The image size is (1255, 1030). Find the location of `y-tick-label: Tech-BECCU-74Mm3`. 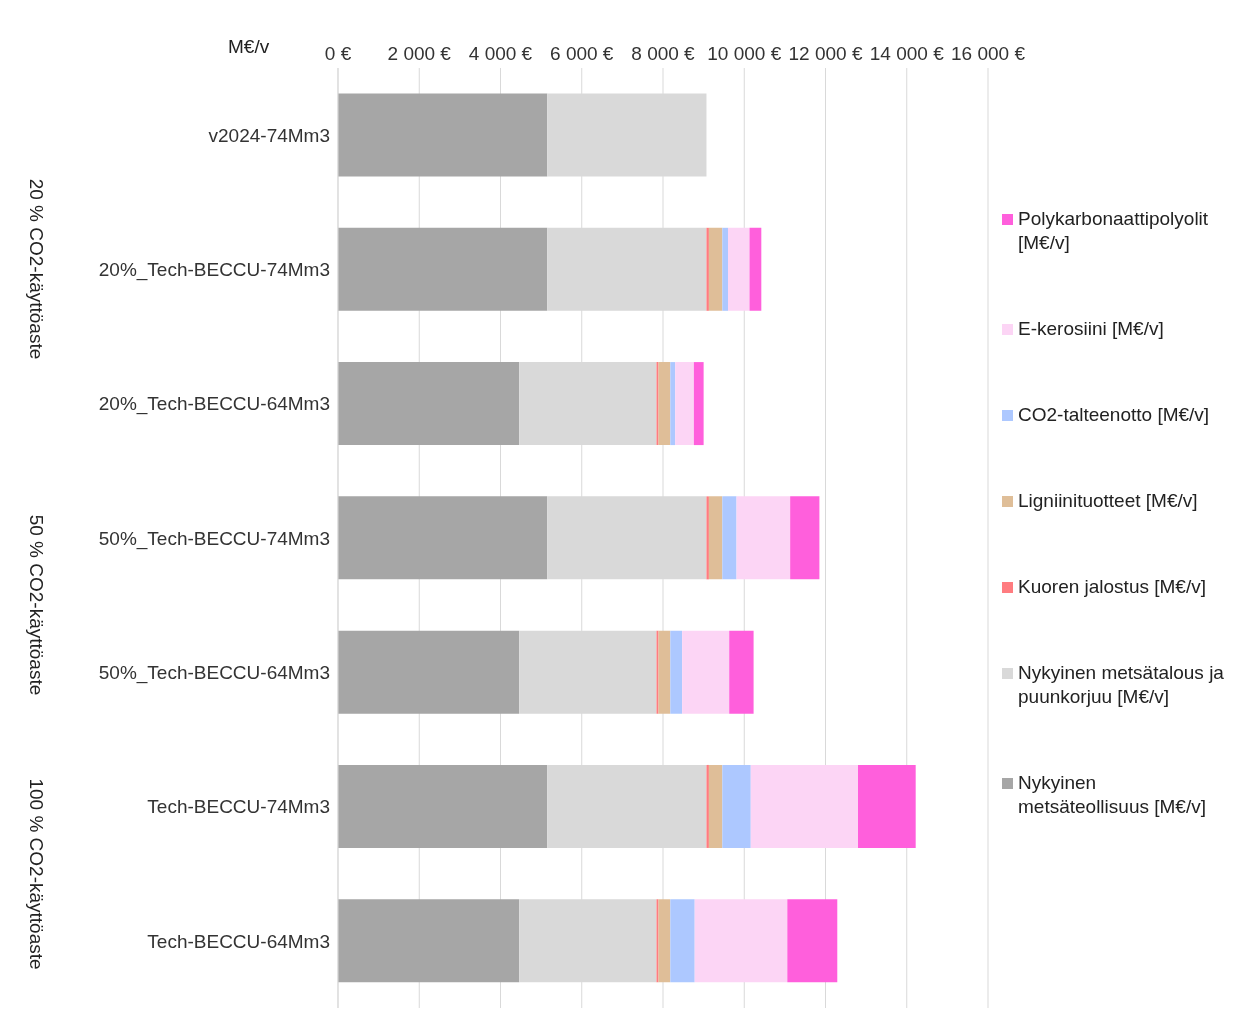

y-tick-label: Tech-BECCU-74Mm3 is located at coordinates (238, 807).